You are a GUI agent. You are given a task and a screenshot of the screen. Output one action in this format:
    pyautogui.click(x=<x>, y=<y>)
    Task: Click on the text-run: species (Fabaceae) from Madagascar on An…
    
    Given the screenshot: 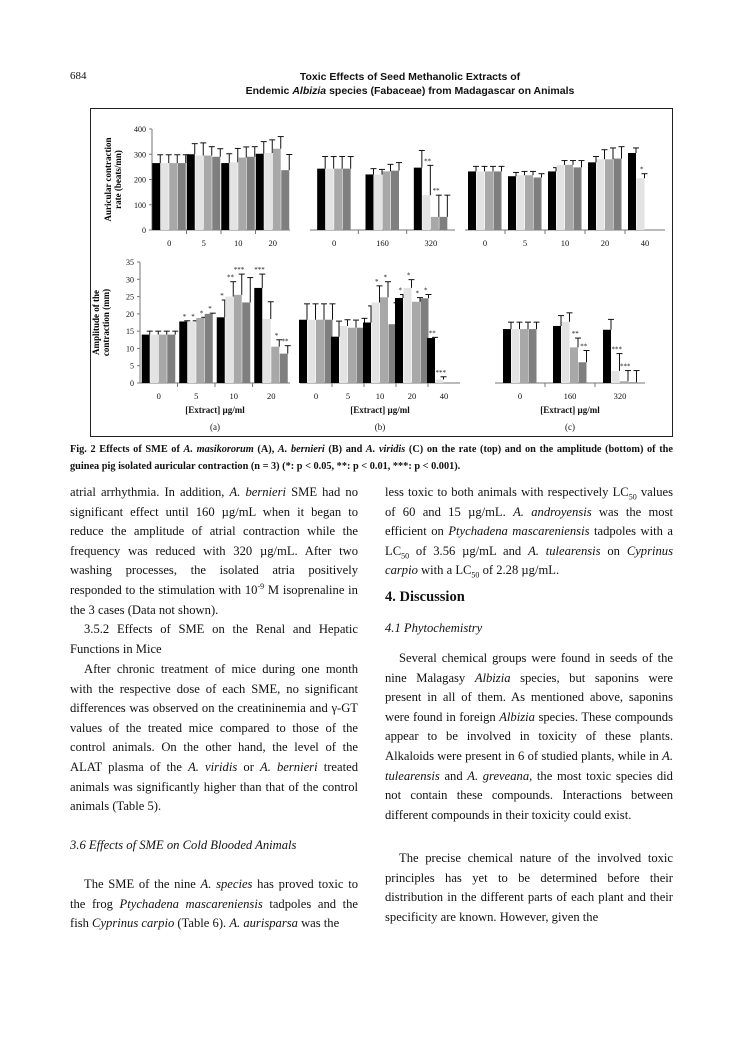 What is the action you would take?
    pyautogui.click(x=450, y=91)
    